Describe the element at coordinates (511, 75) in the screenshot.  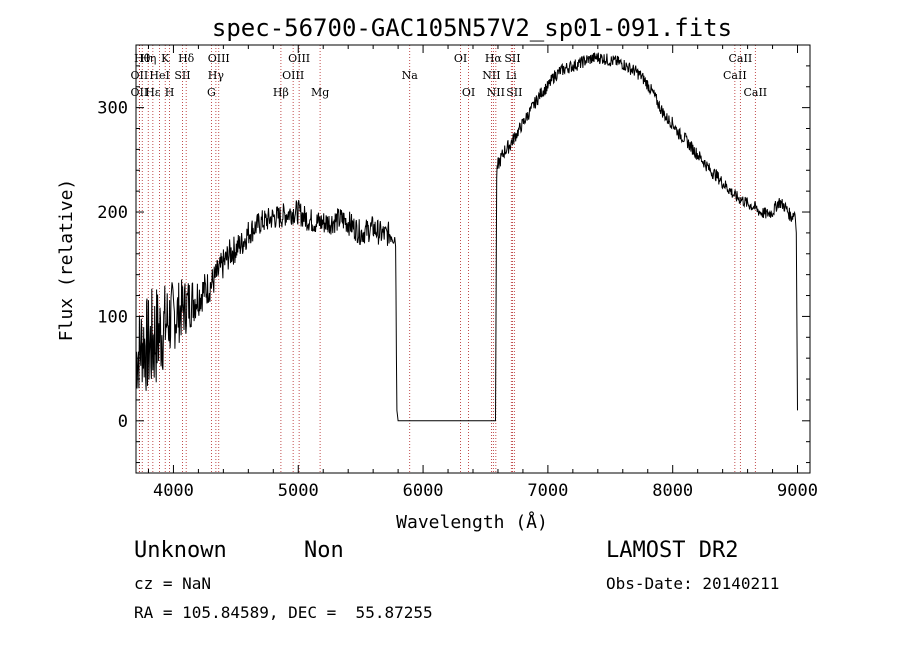
I see `line-label: Li` at that location.